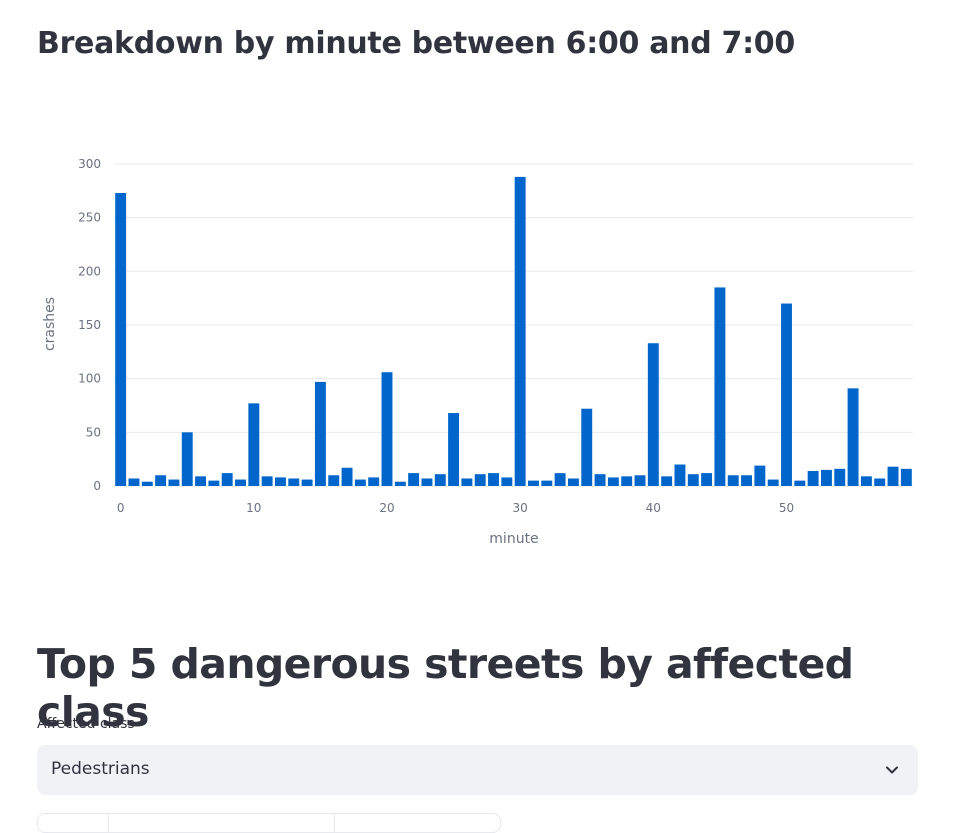 The width and height of the screenshot is (960, 833). Describe the element at coordinates (269, 823) in the screenshot. I see `streets-table` at that location.